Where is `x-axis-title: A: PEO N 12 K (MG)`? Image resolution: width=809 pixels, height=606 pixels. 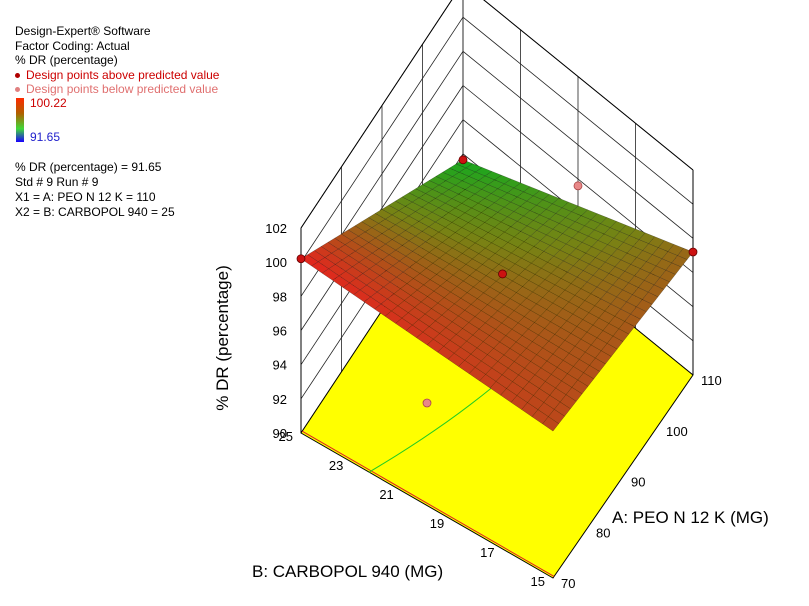
x-axis-title: A: PEO N 12 K (MG) is located at coordinates (690, 517).